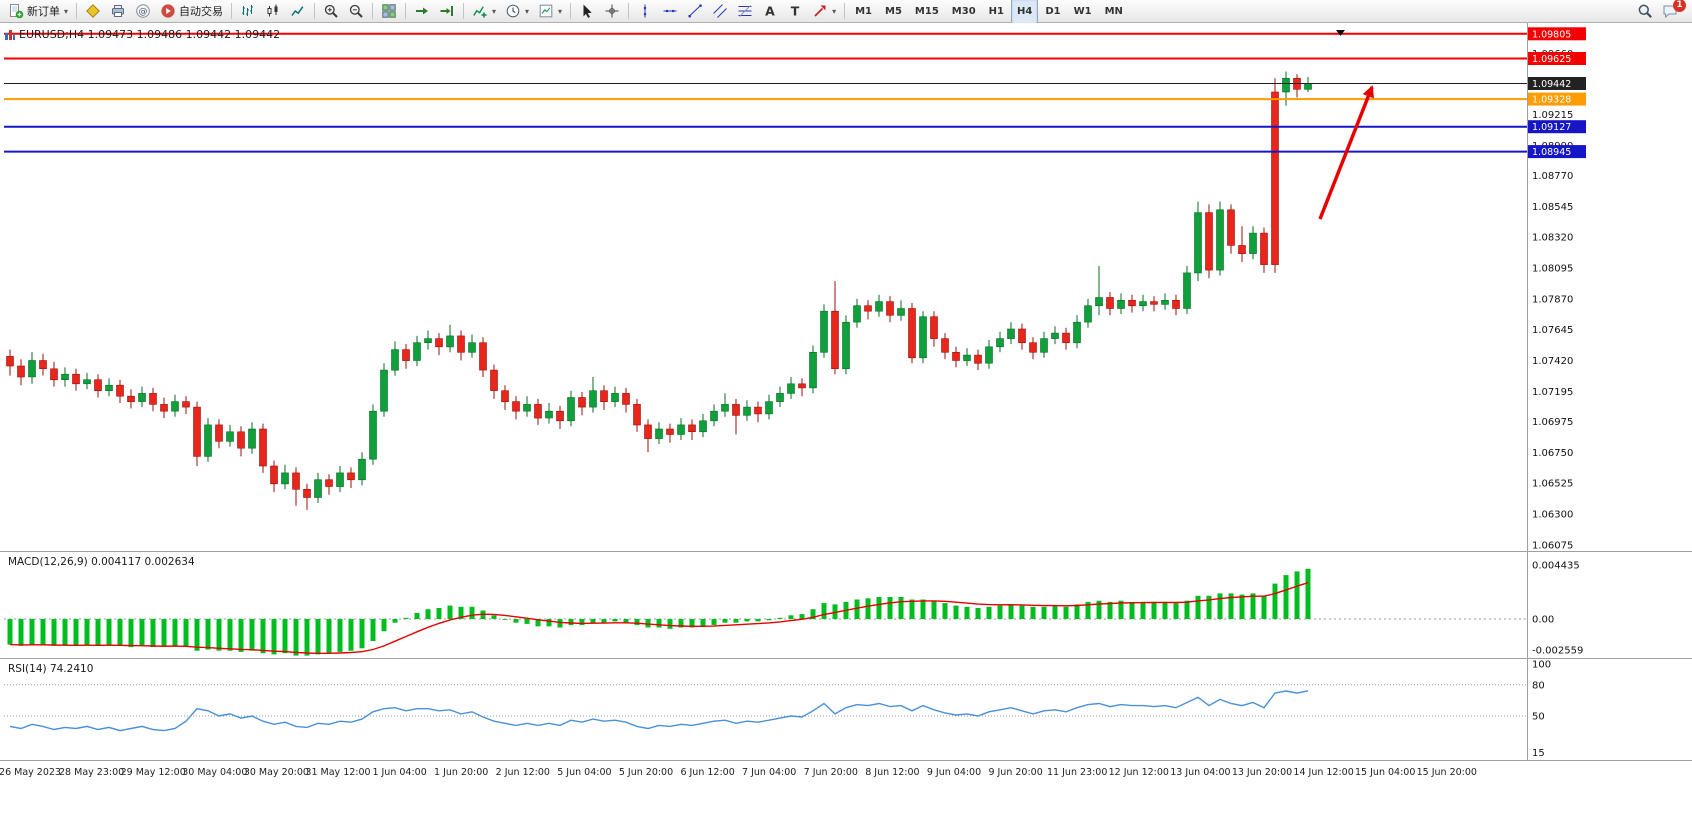 Image resolution: width=1692 pixels, height=839 pixels. What do you see at coordinates (720, 11) in the screenshot?
I see `channel-button` at bounding box center [720, 11].